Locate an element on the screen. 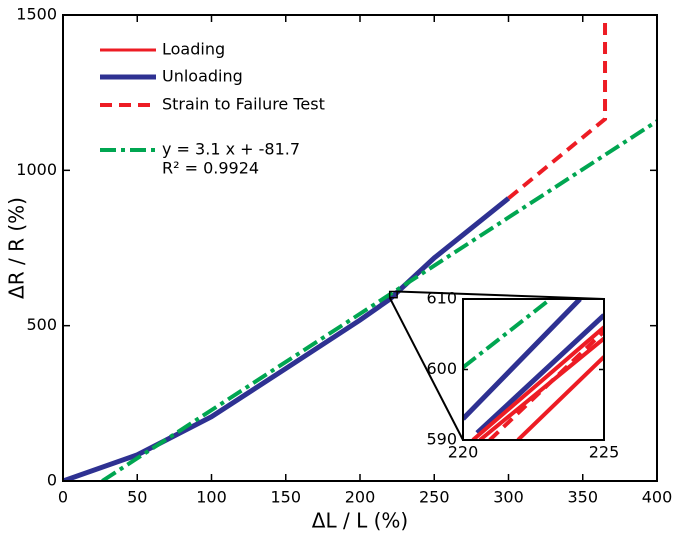 The height and width of the screenshot is (537, 673). x-tick-label: 200 is located at coordinates (360, 497).